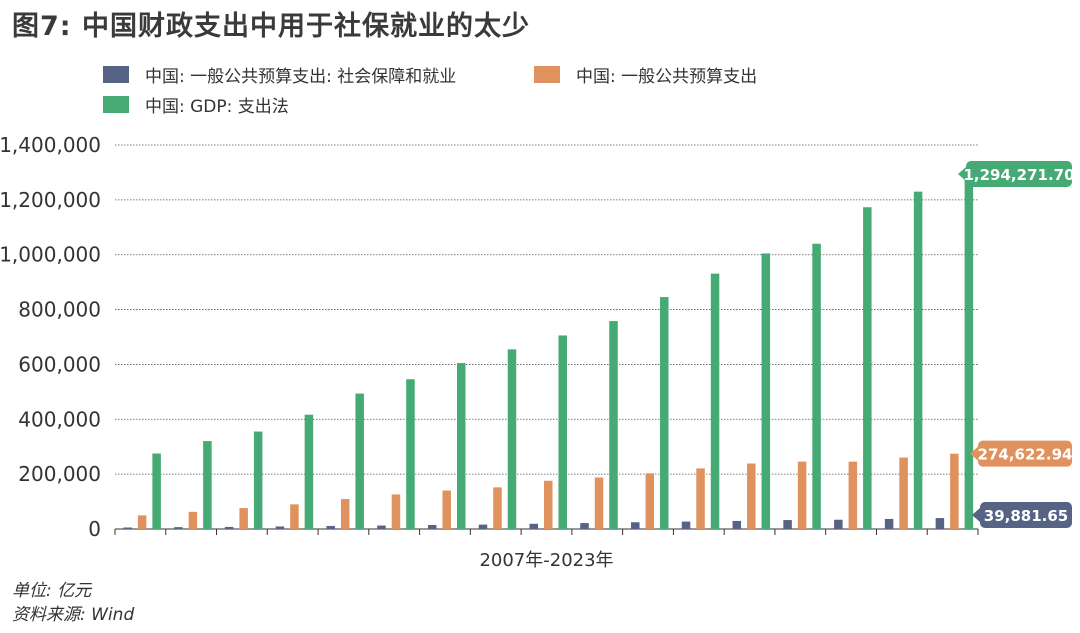 This screenshot has height=633, width=1080. What do you see at coordinates (59, 474) in the screenshot?
I see `y-tick-label: 200,000` at bounding box center [59, 474].